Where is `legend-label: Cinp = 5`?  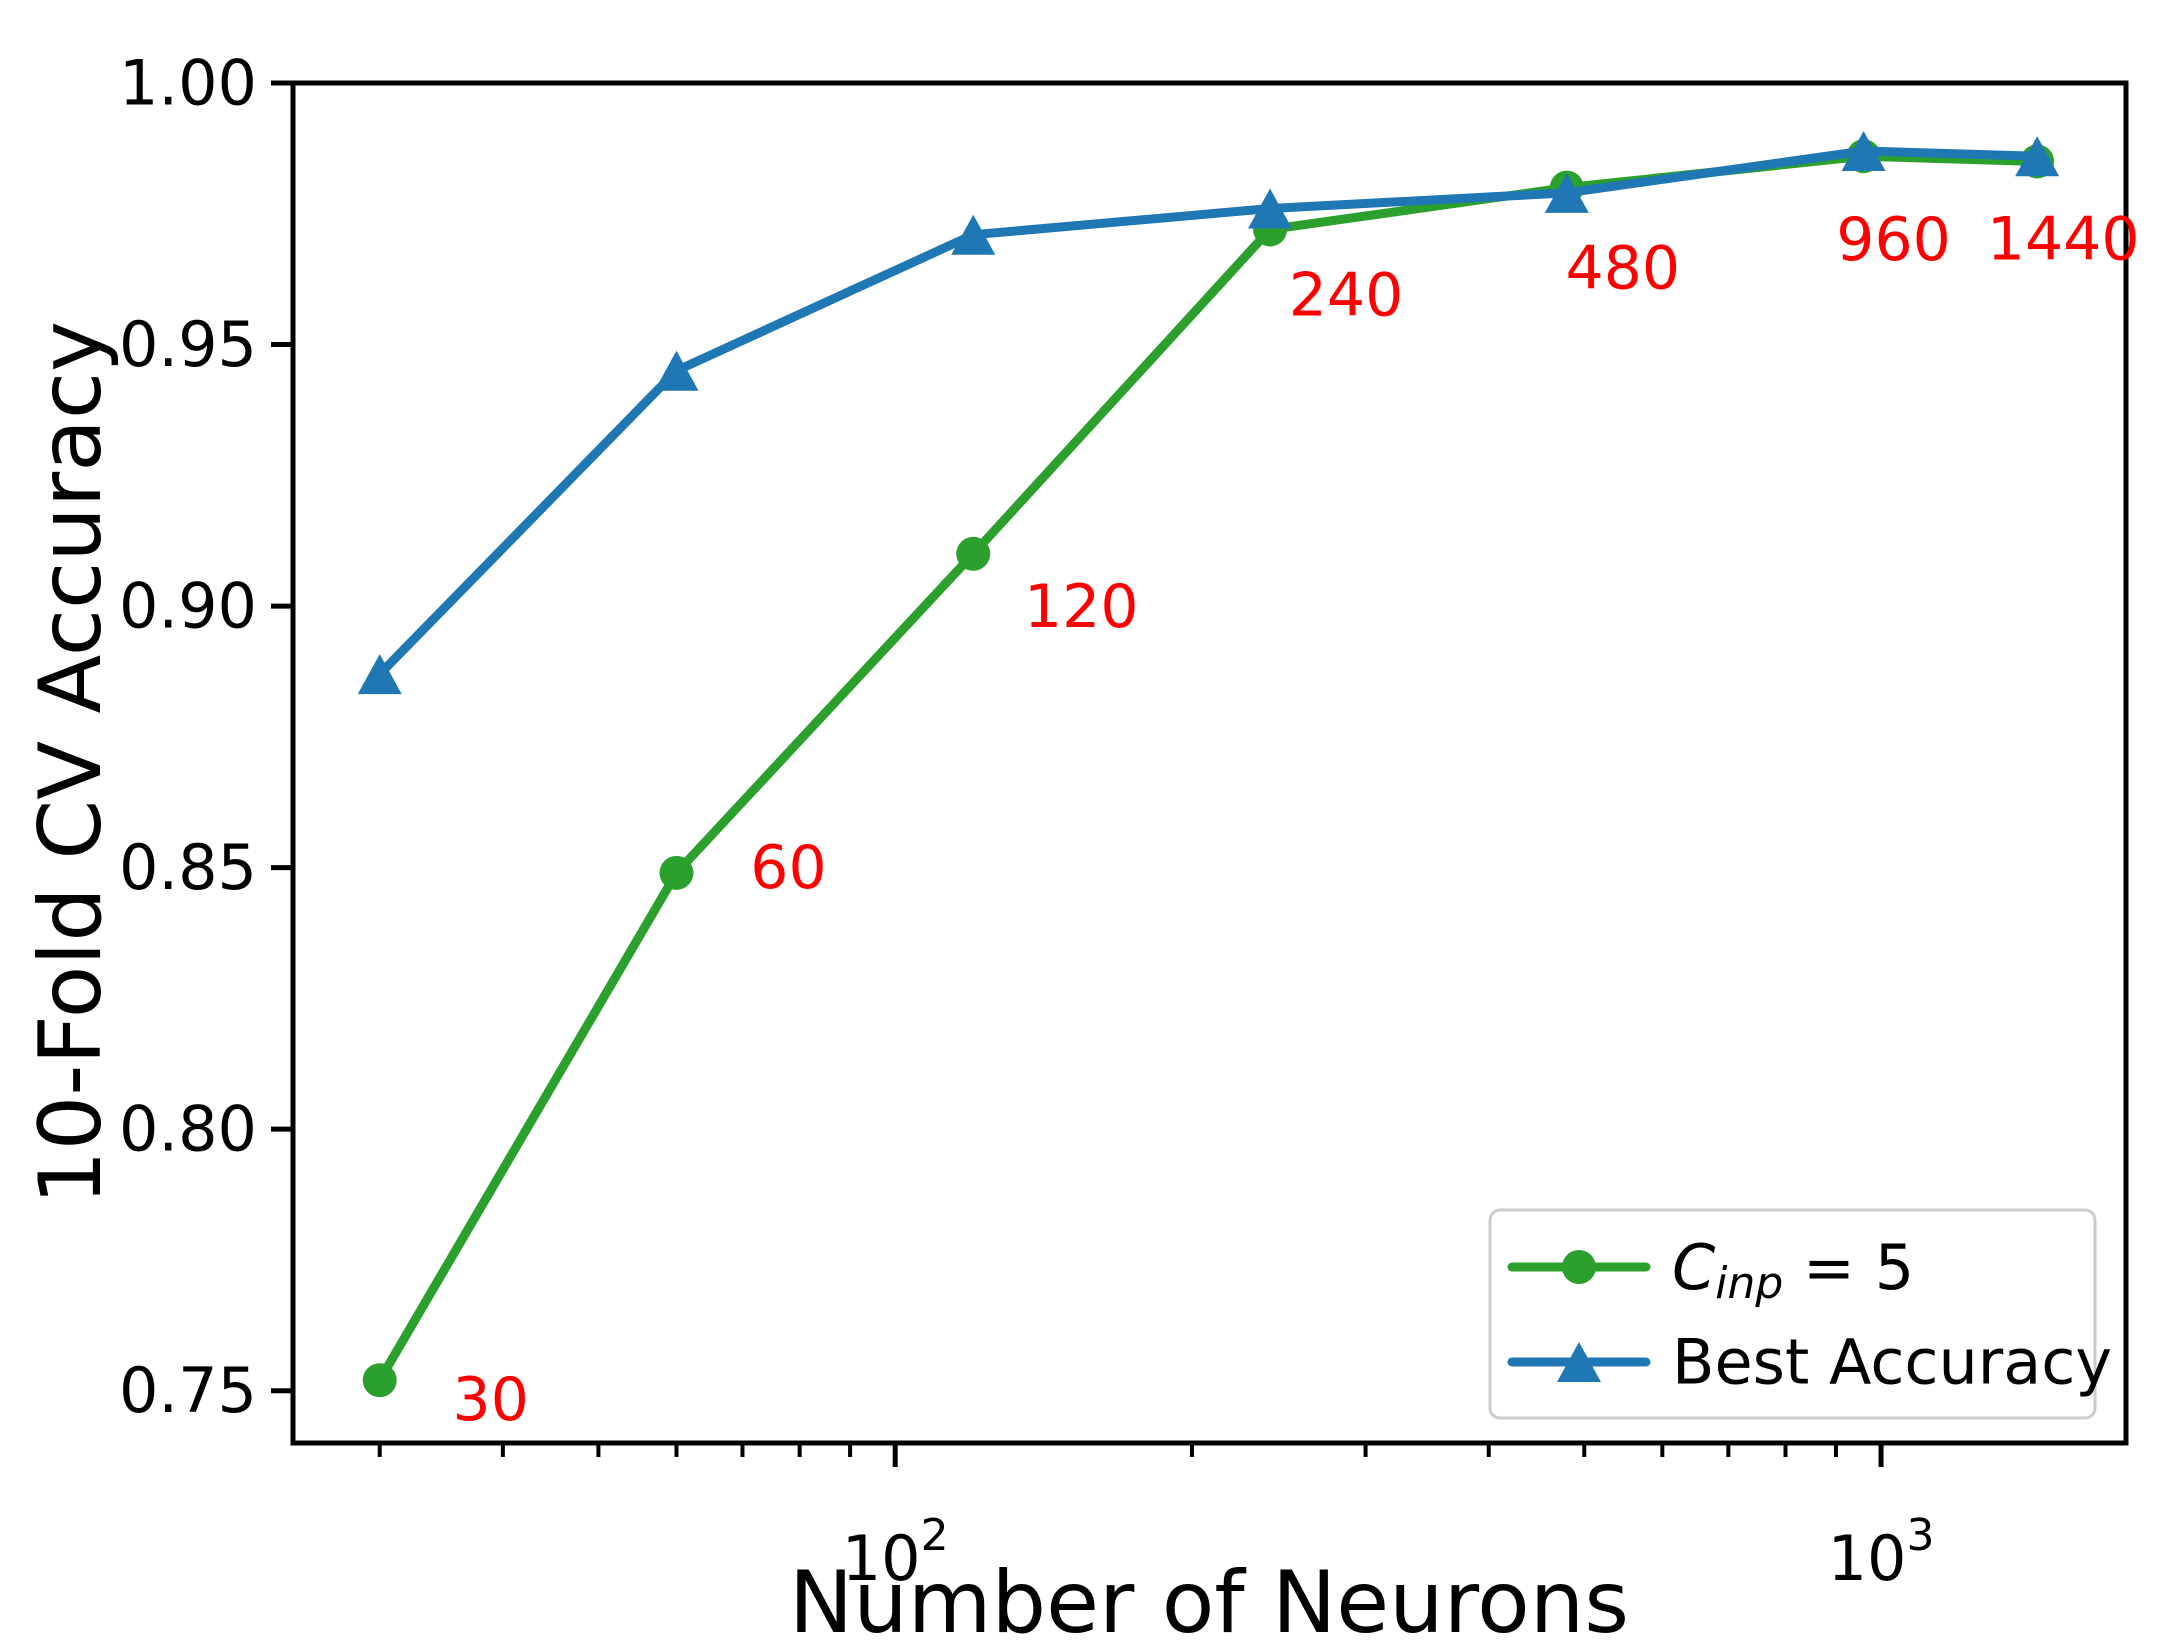
legend-label: Cinp = 5 is located at coordinates (1793, 1270).